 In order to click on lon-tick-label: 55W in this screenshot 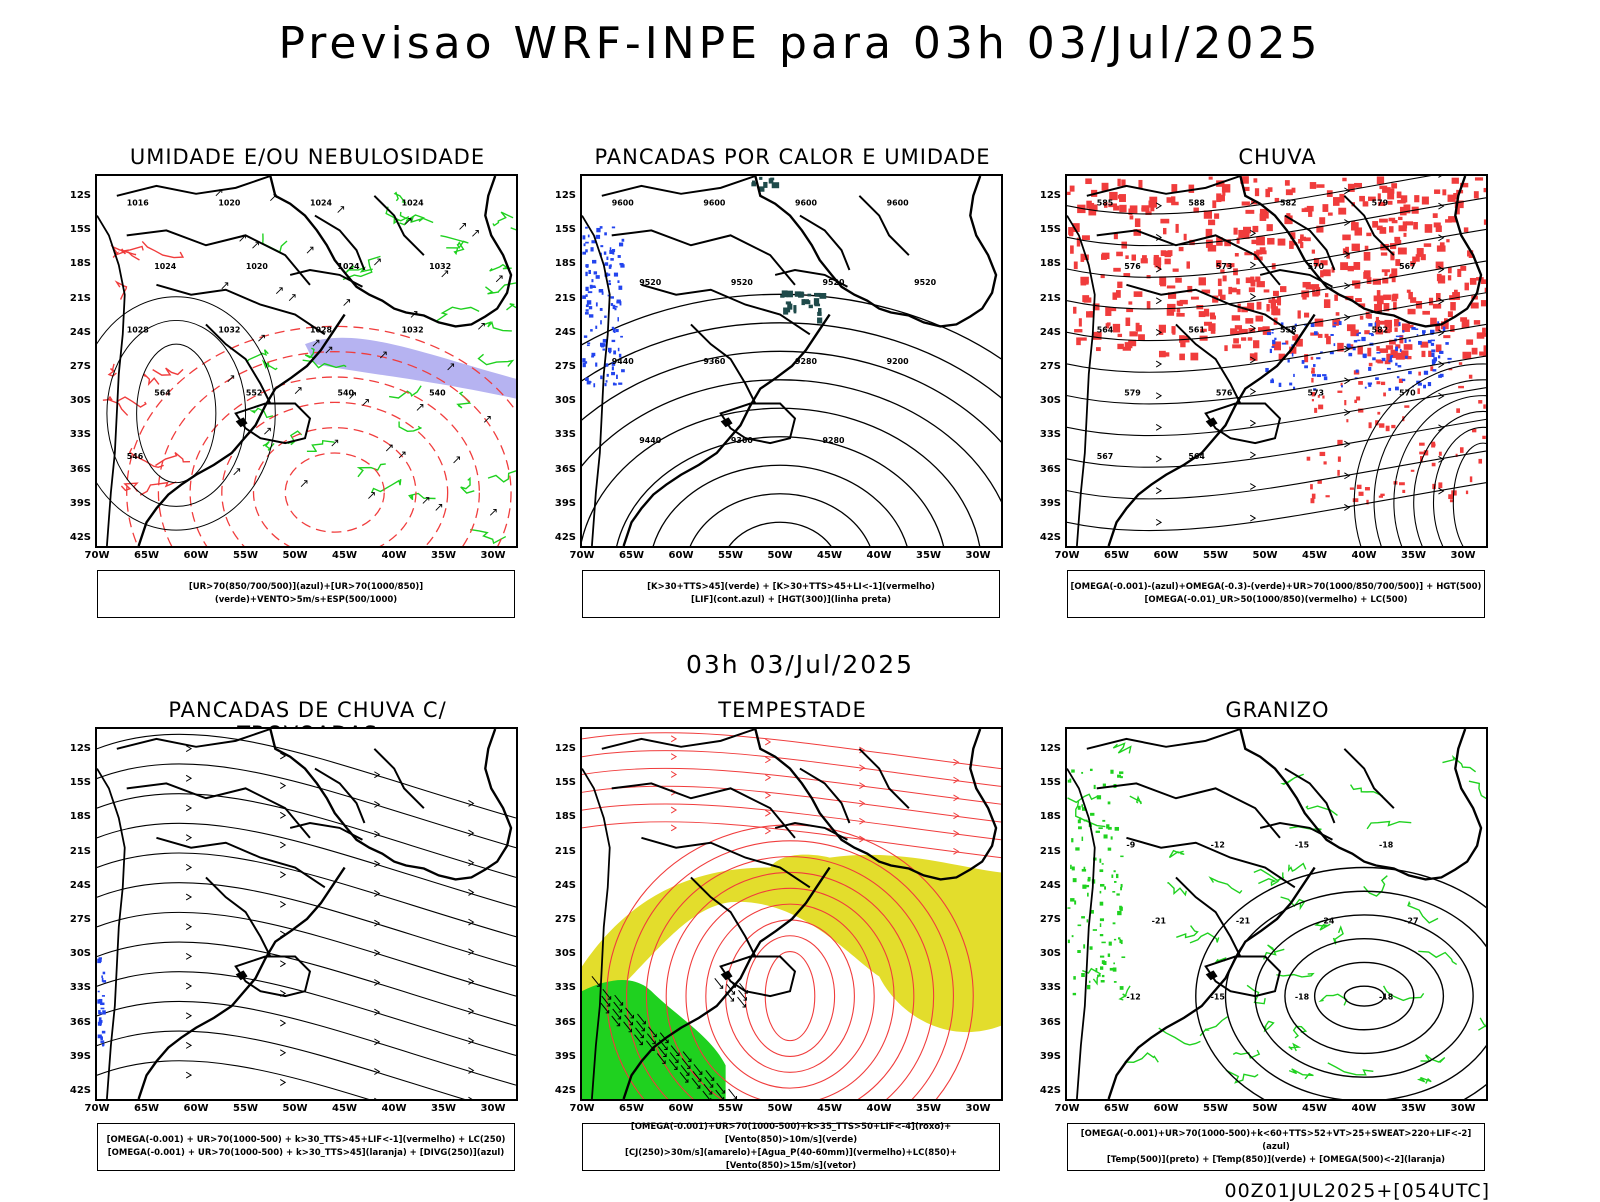, I will do `click(245, 555)`.